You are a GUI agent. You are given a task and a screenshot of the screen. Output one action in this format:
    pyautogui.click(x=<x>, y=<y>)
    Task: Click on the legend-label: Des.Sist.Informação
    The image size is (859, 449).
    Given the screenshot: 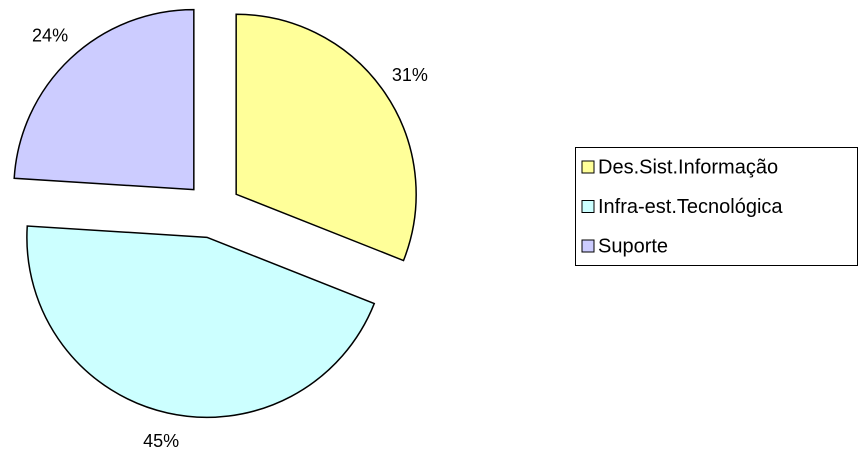 What is the action you would take?
    pyautogui.click(x=688, y=167)
    